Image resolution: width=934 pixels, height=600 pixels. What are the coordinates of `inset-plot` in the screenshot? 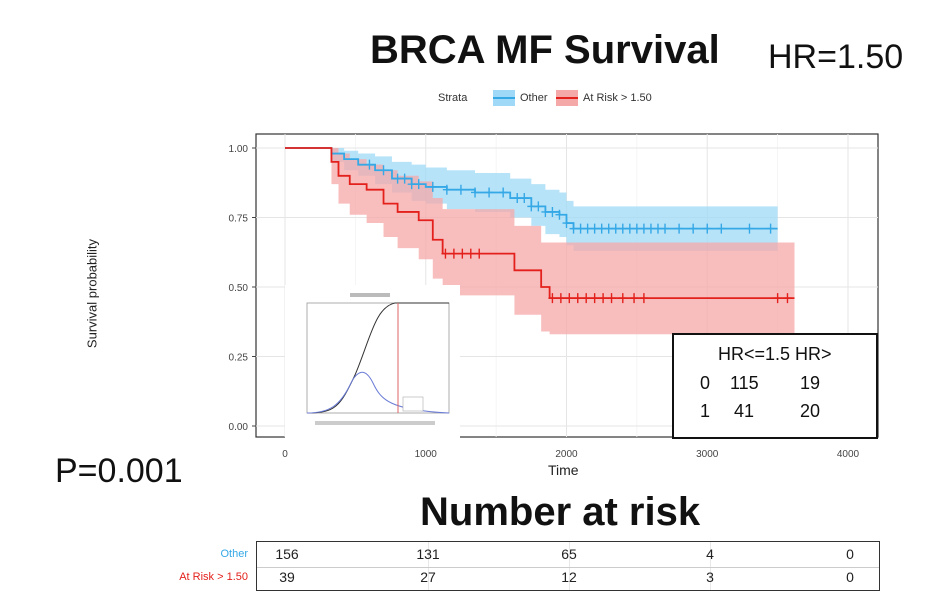 It's located at (372, 365).